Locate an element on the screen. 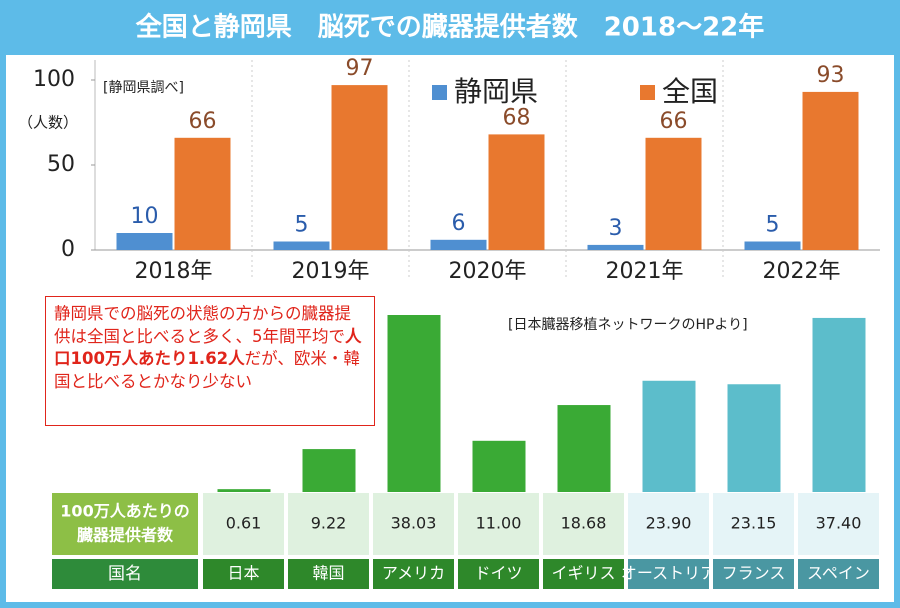  row-header is located at coordinates (125, 524).